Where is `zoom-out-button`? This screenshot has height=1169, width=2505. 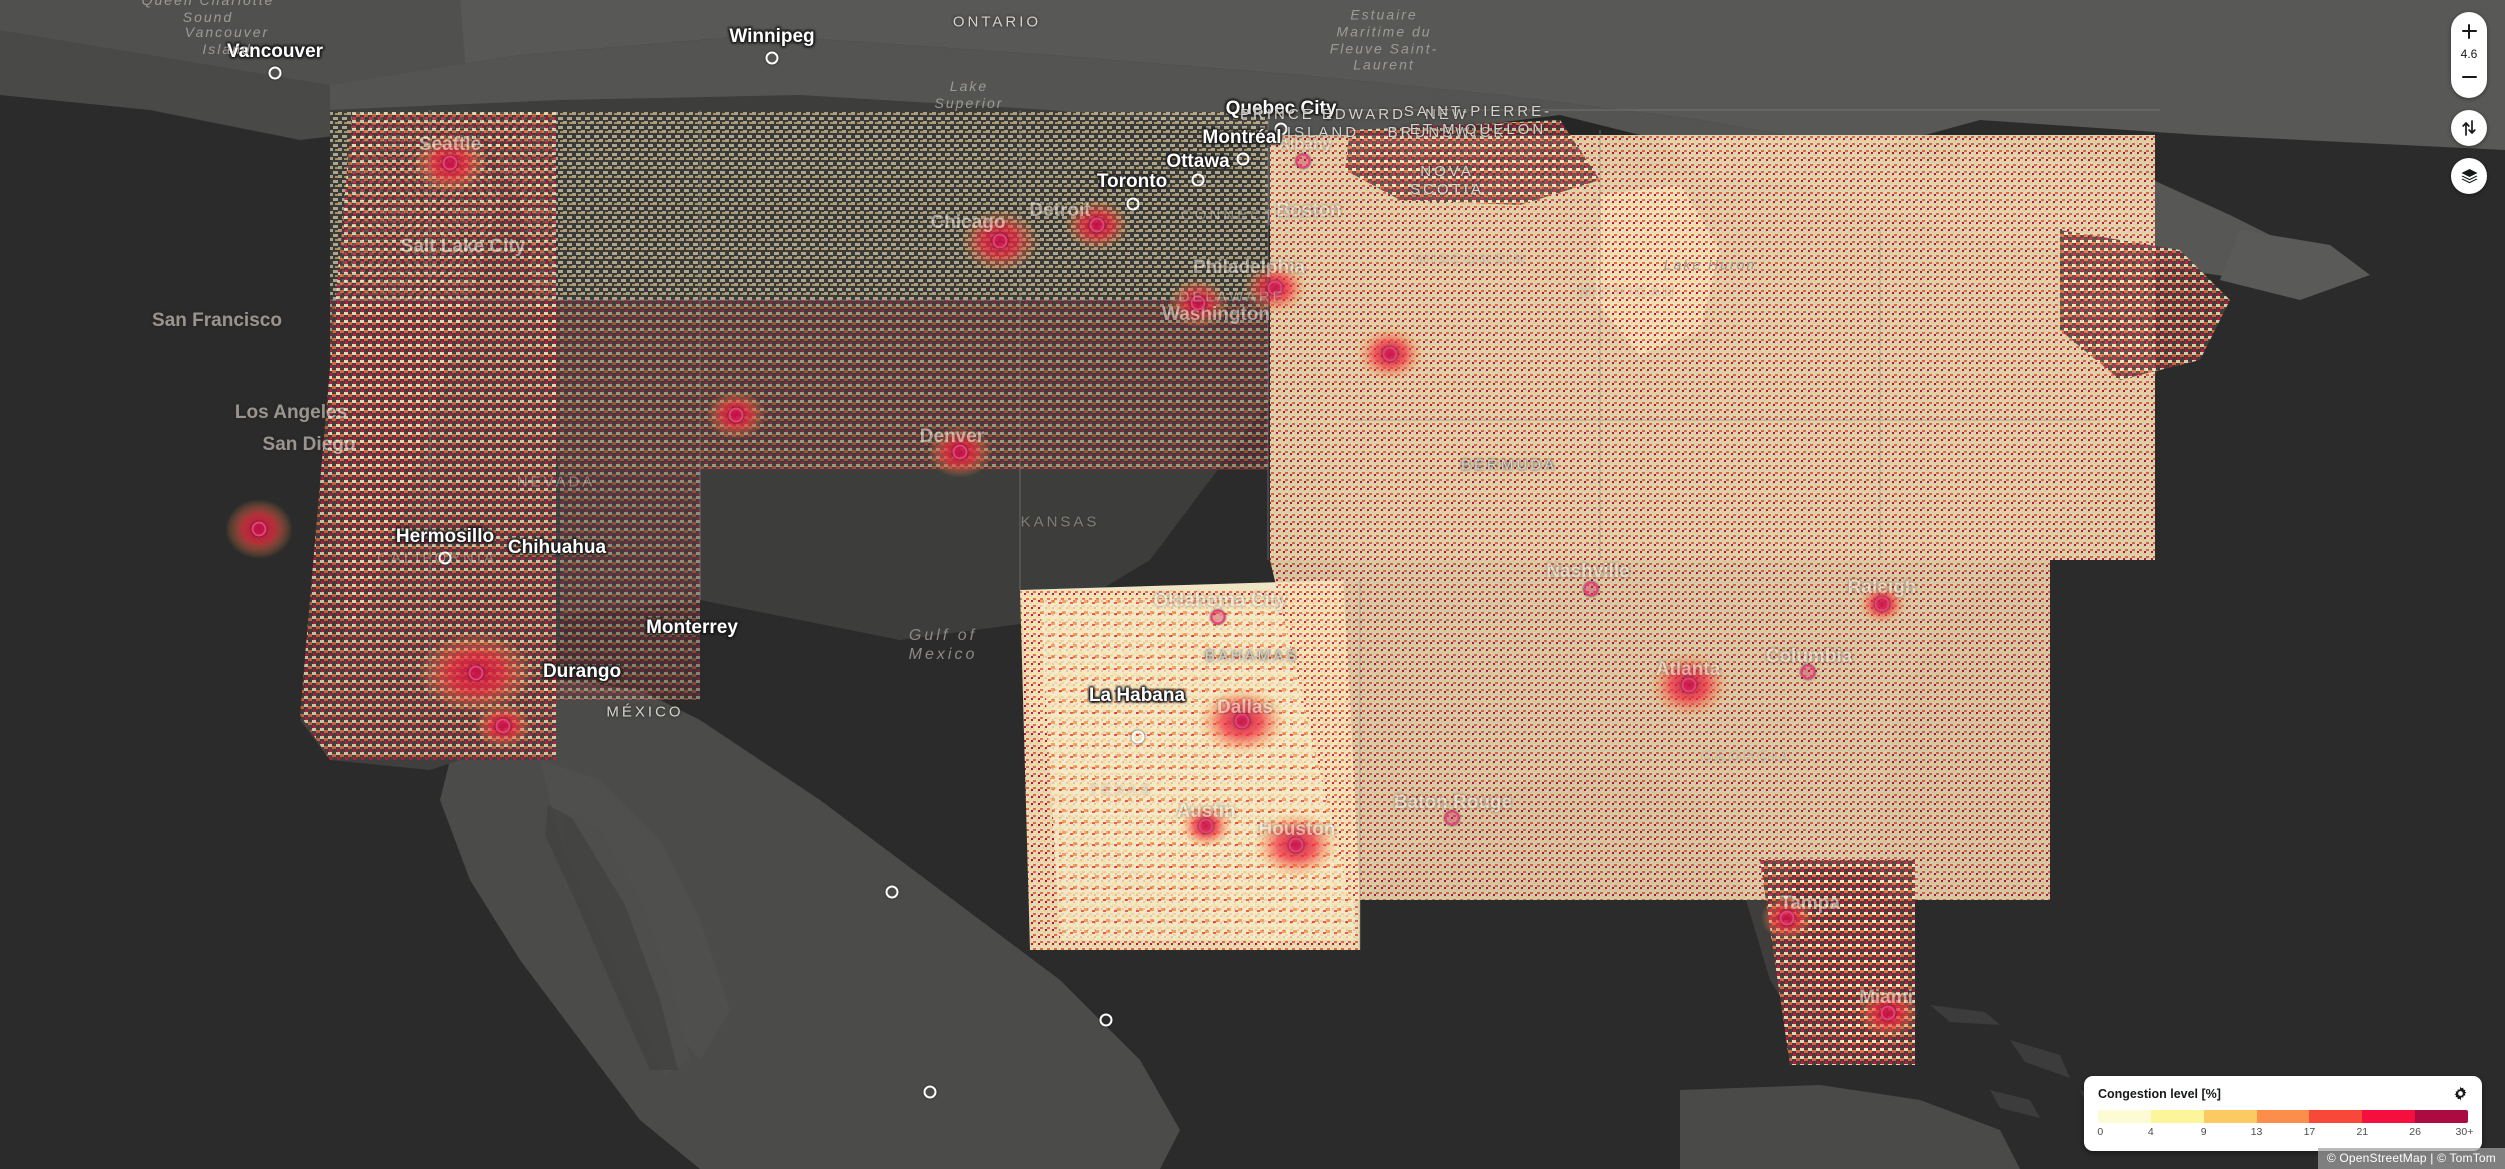 zoom-out-button is located at coordinates (2469, 77).